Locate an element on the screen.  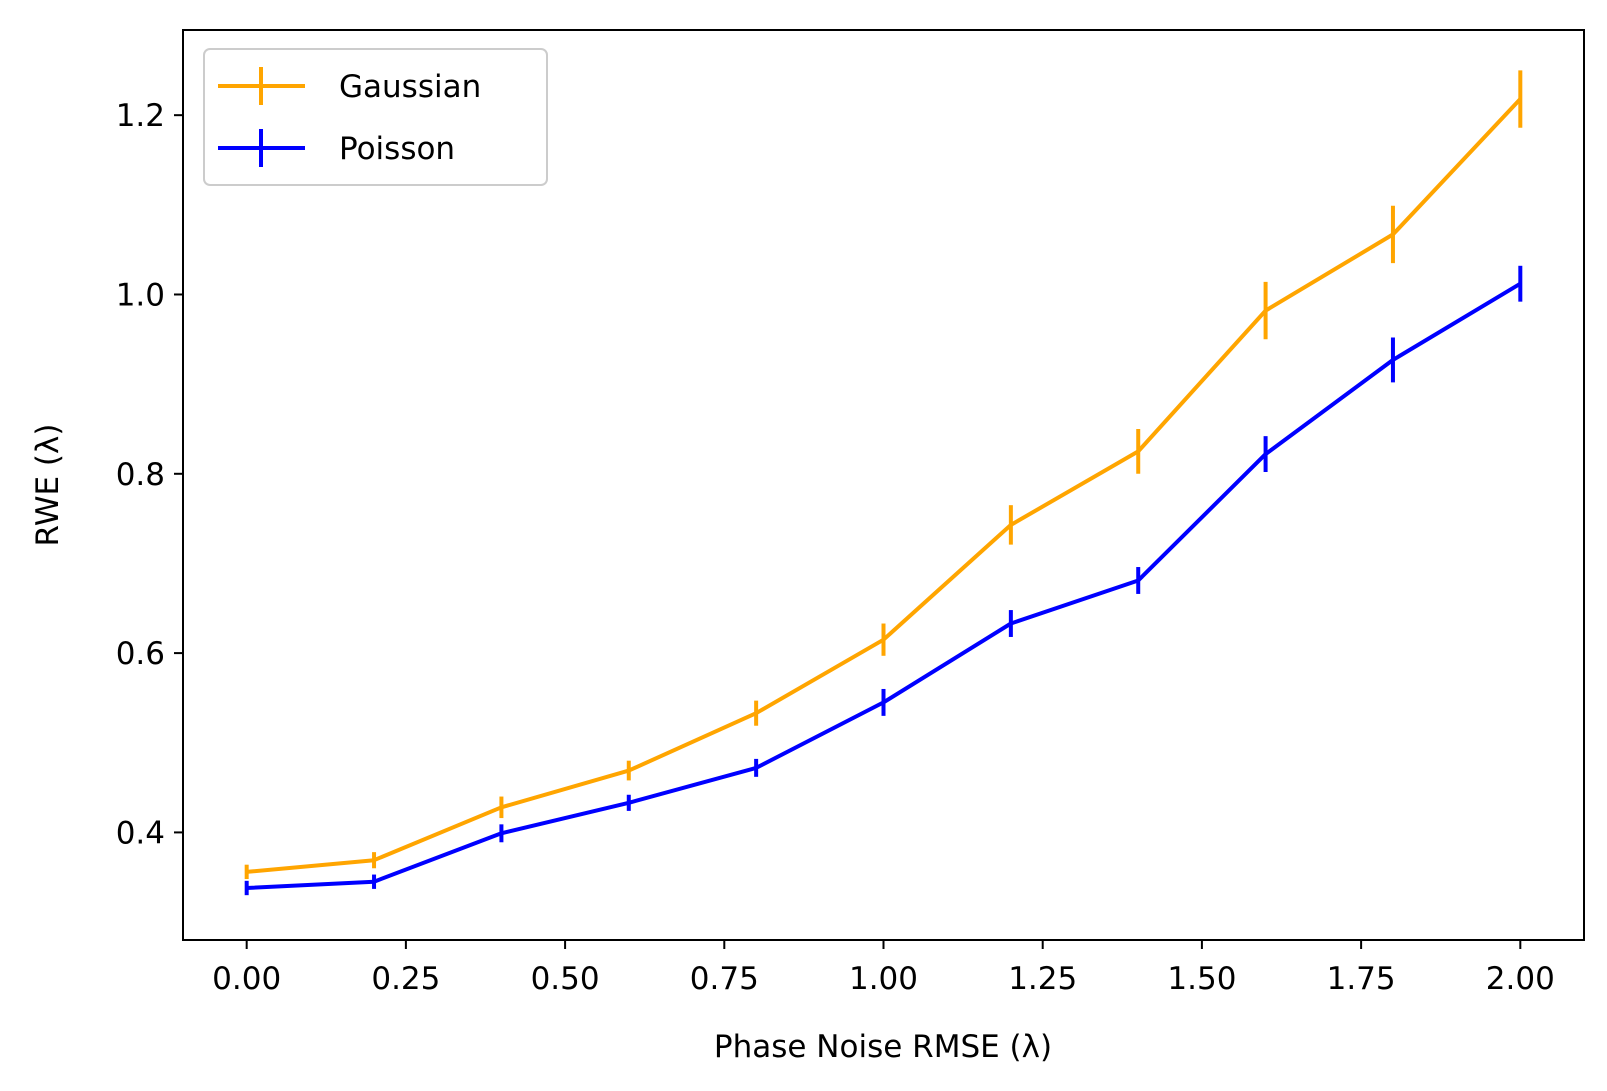
y-tick-label: 1.2 is located at coordinates (140, 116).